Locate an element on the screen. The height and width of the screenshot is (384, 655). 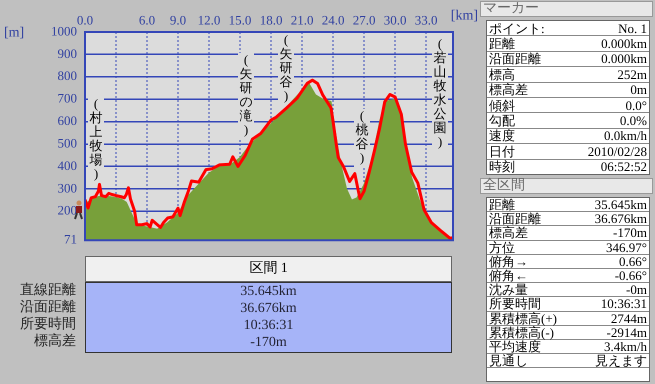
annotation: (矢研谷) is located at coordinates (286, 67).